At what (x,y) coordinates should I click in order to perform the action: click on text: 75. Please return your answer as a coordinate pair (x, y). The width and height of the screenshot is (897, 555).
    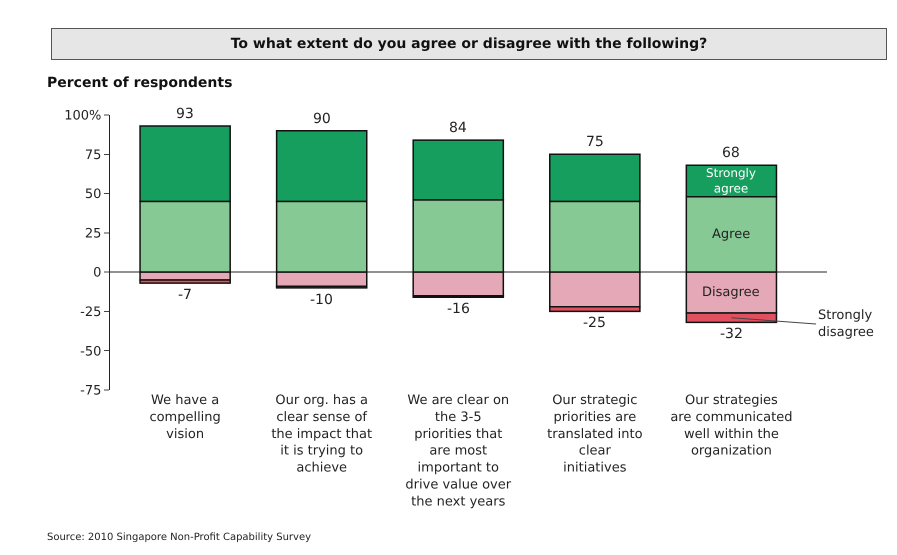
    Looking at the image, I should click on (595, 142).